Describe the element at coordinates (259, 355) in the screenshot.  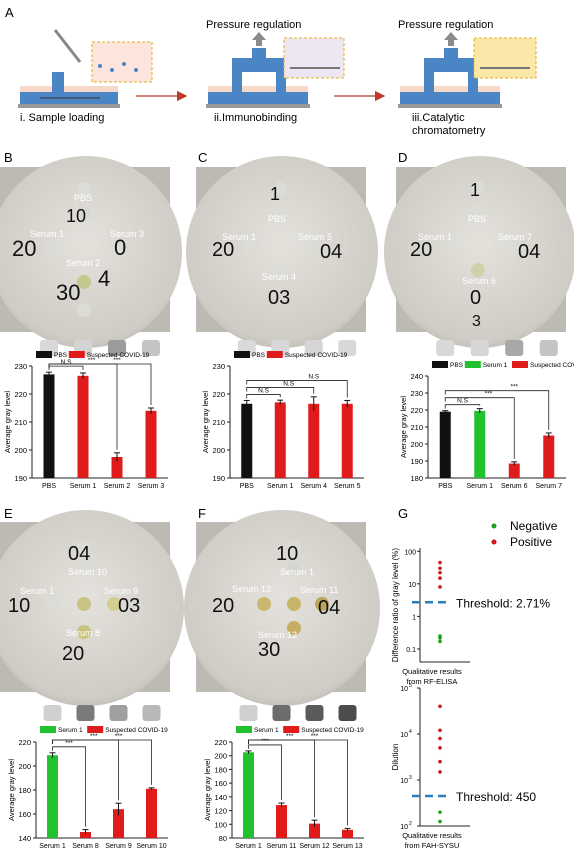
I see `legend-label-c-0: PBS` at that location.